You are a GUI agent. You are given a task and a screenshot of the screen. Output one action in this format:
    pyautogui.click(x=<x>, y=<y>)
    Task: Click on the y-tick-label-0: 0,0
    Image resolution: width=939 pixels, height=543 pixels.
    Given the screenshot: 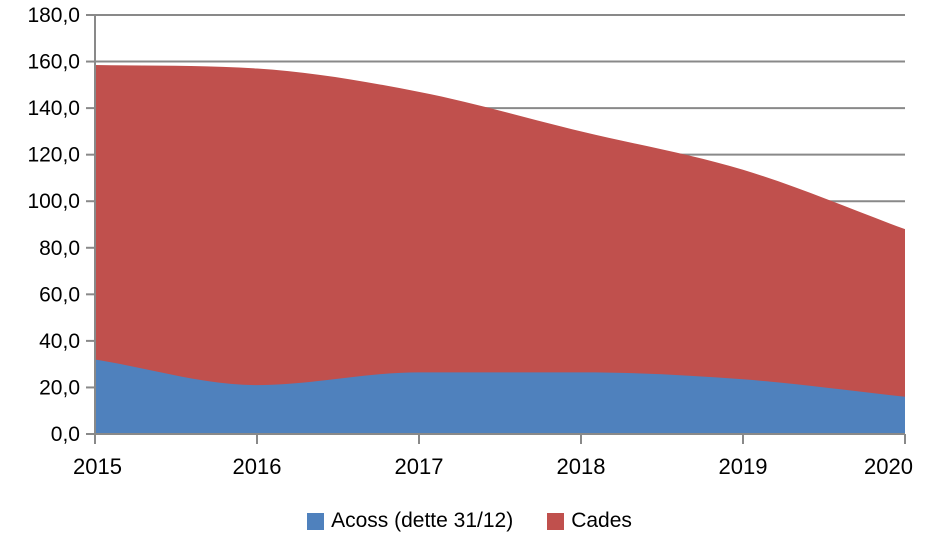 What is the action you would take?
    pyautogui.click(x=65, y=434)
    